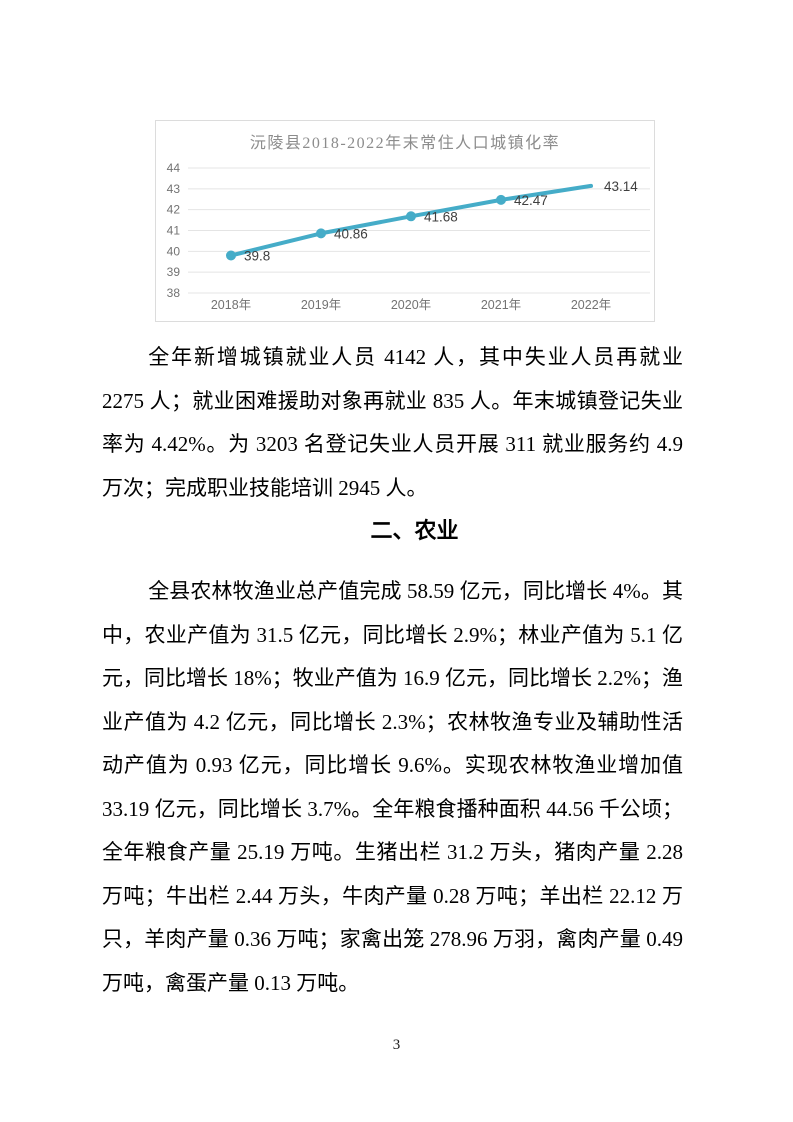 The width and height of the screenshot is (793, 1122). What do you see at coordinates (441, 216) in the screenshot?
I see `svg-text: 41.68` at bounding box center [441, 216].